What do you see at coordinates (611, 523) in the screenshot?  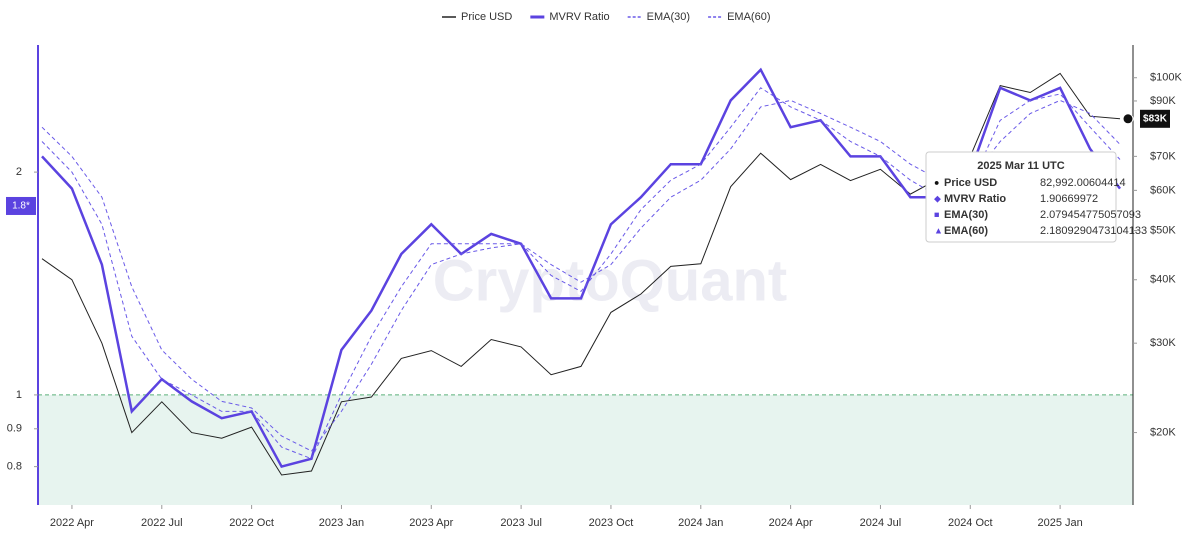 I see `x-tick-label: 2023 Oct` at bounding box center [611, 523].